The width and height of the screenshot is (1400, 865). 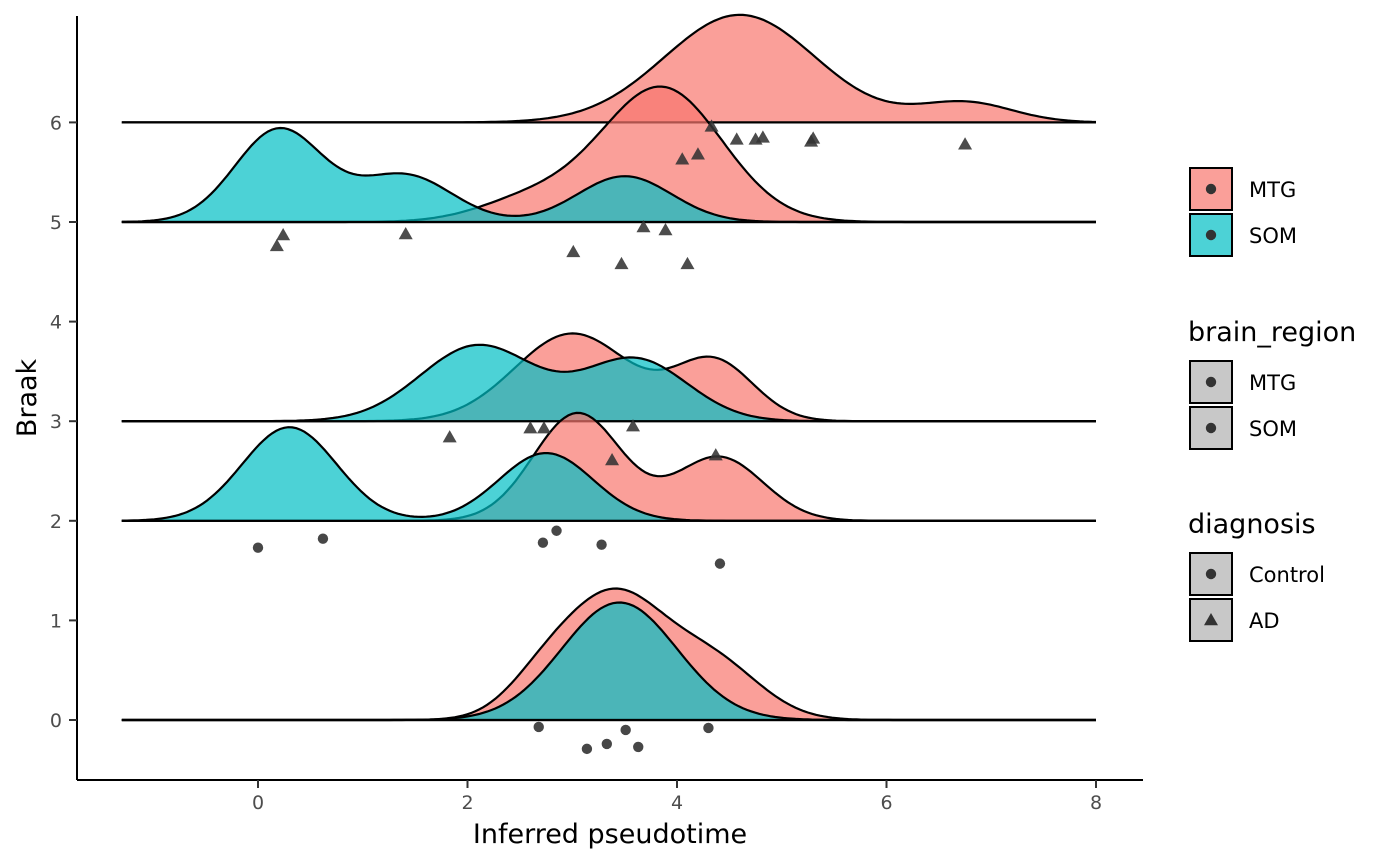 What do you see at coordinates (609, 383) in the screenshot?
I see `ridge-fill-braak3-som` at bounding box center [609, 383].